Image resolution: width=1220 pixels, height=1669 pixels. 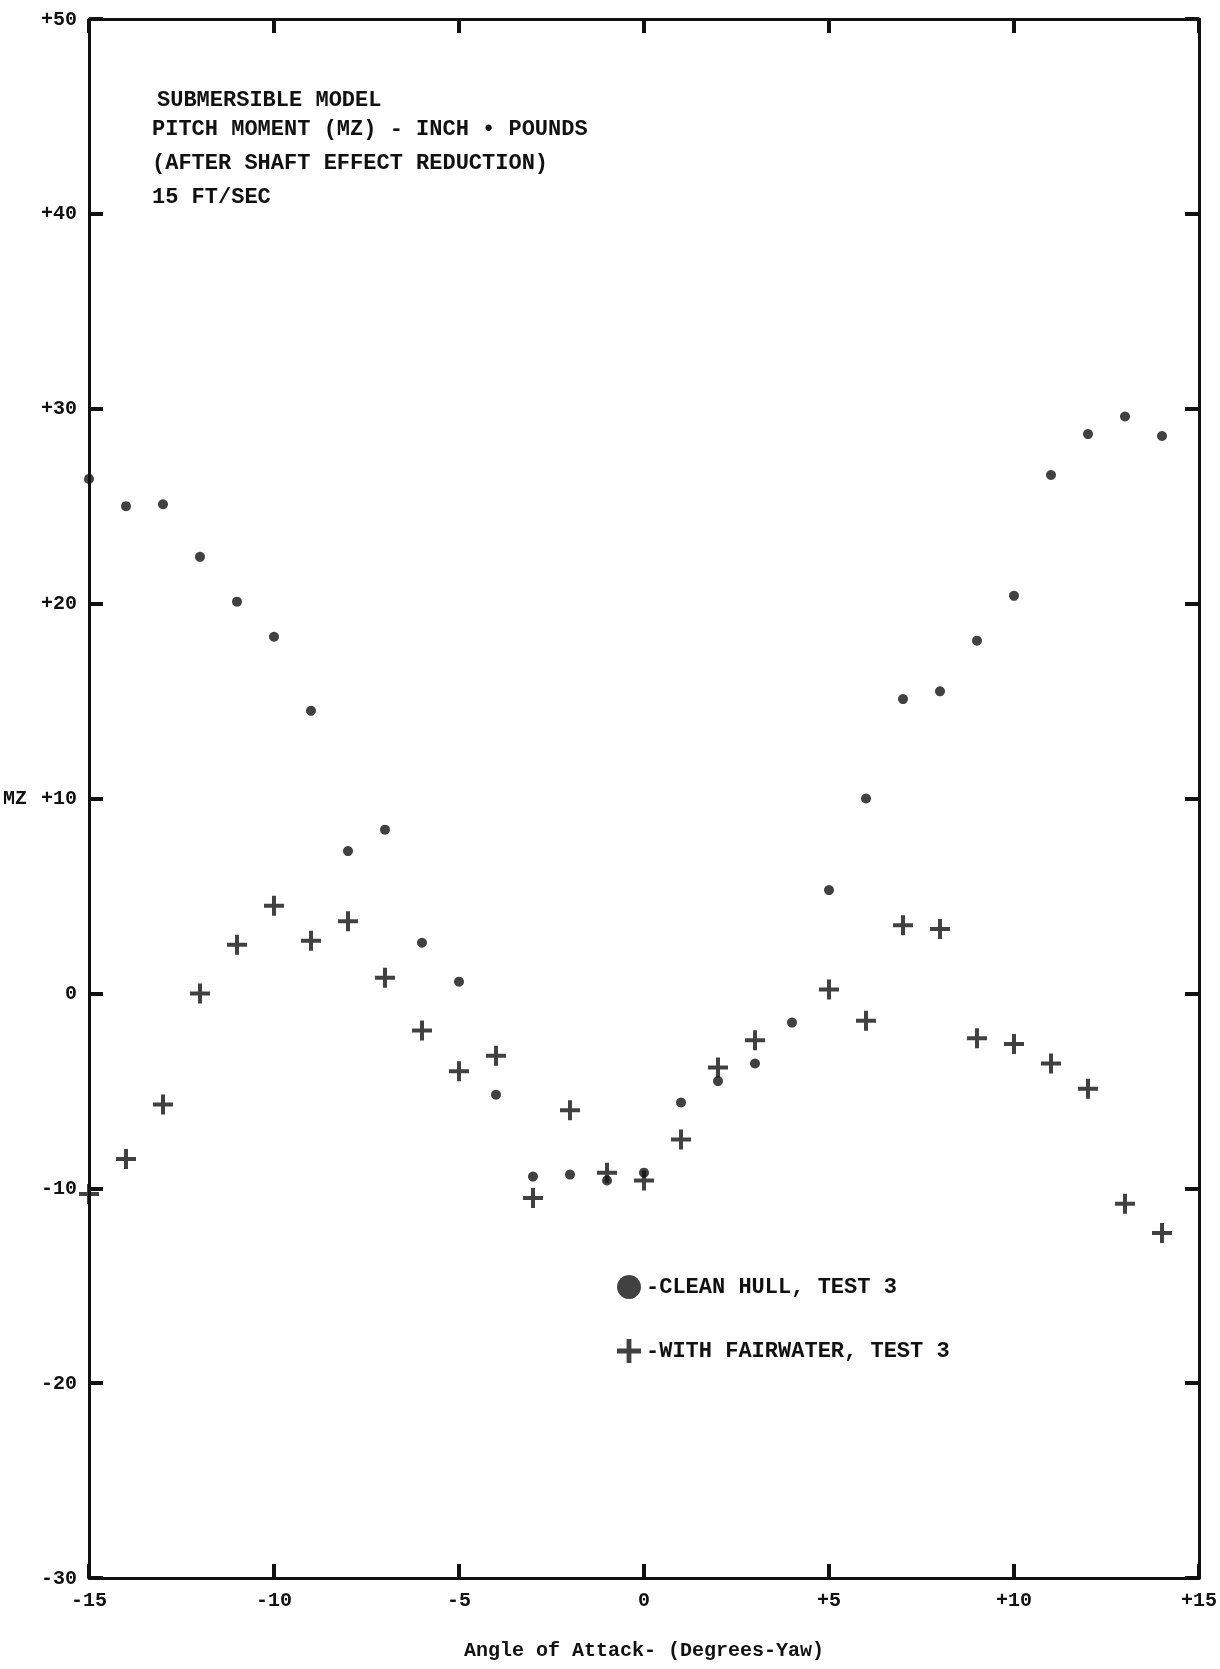 I want to click on annotation: (AFTER SHAFT EFFECT REDUCTION), so click(x=350, y=163).